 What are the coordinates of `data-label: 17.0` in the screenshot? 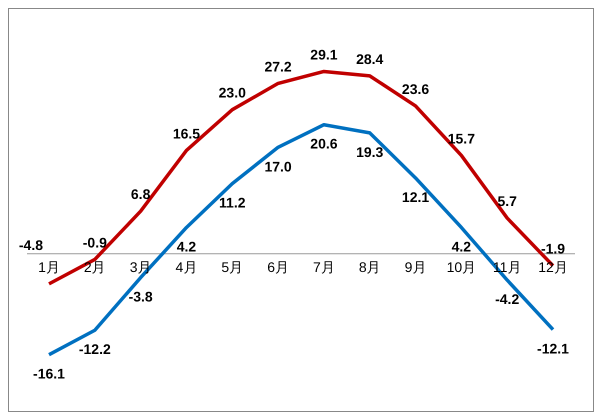 It's located at (278, 166).